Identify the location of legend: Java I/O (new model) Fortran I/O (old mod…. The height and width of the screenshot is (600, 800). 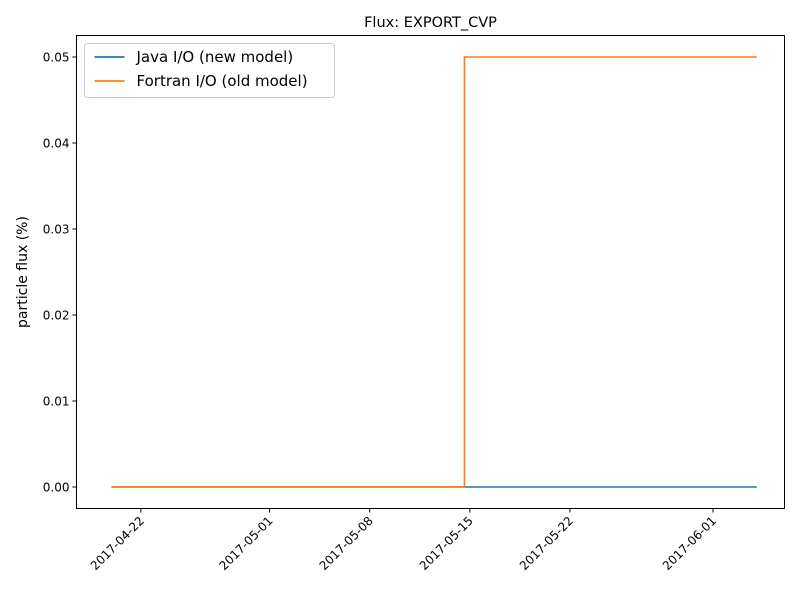
(209, 70).